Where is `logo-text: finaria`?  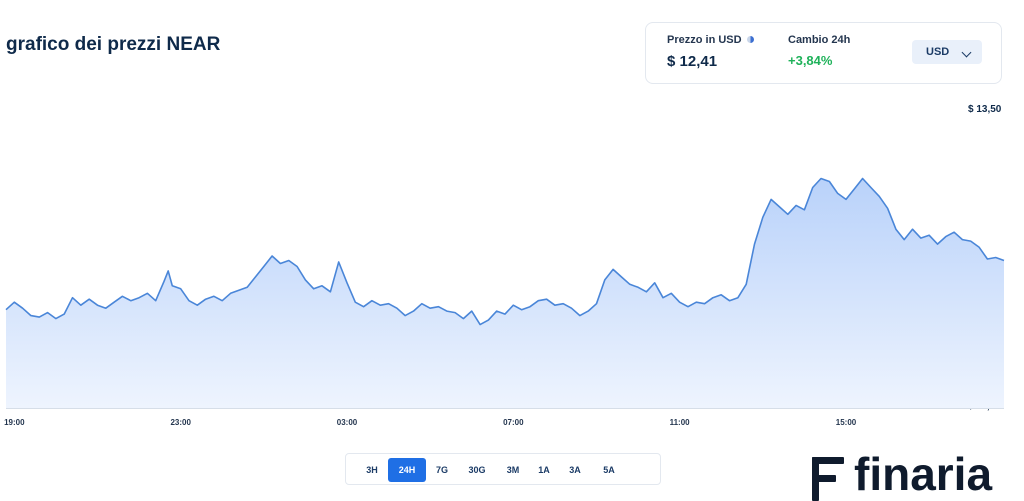
logo-text: finaria is located at coordinates (923, 475).